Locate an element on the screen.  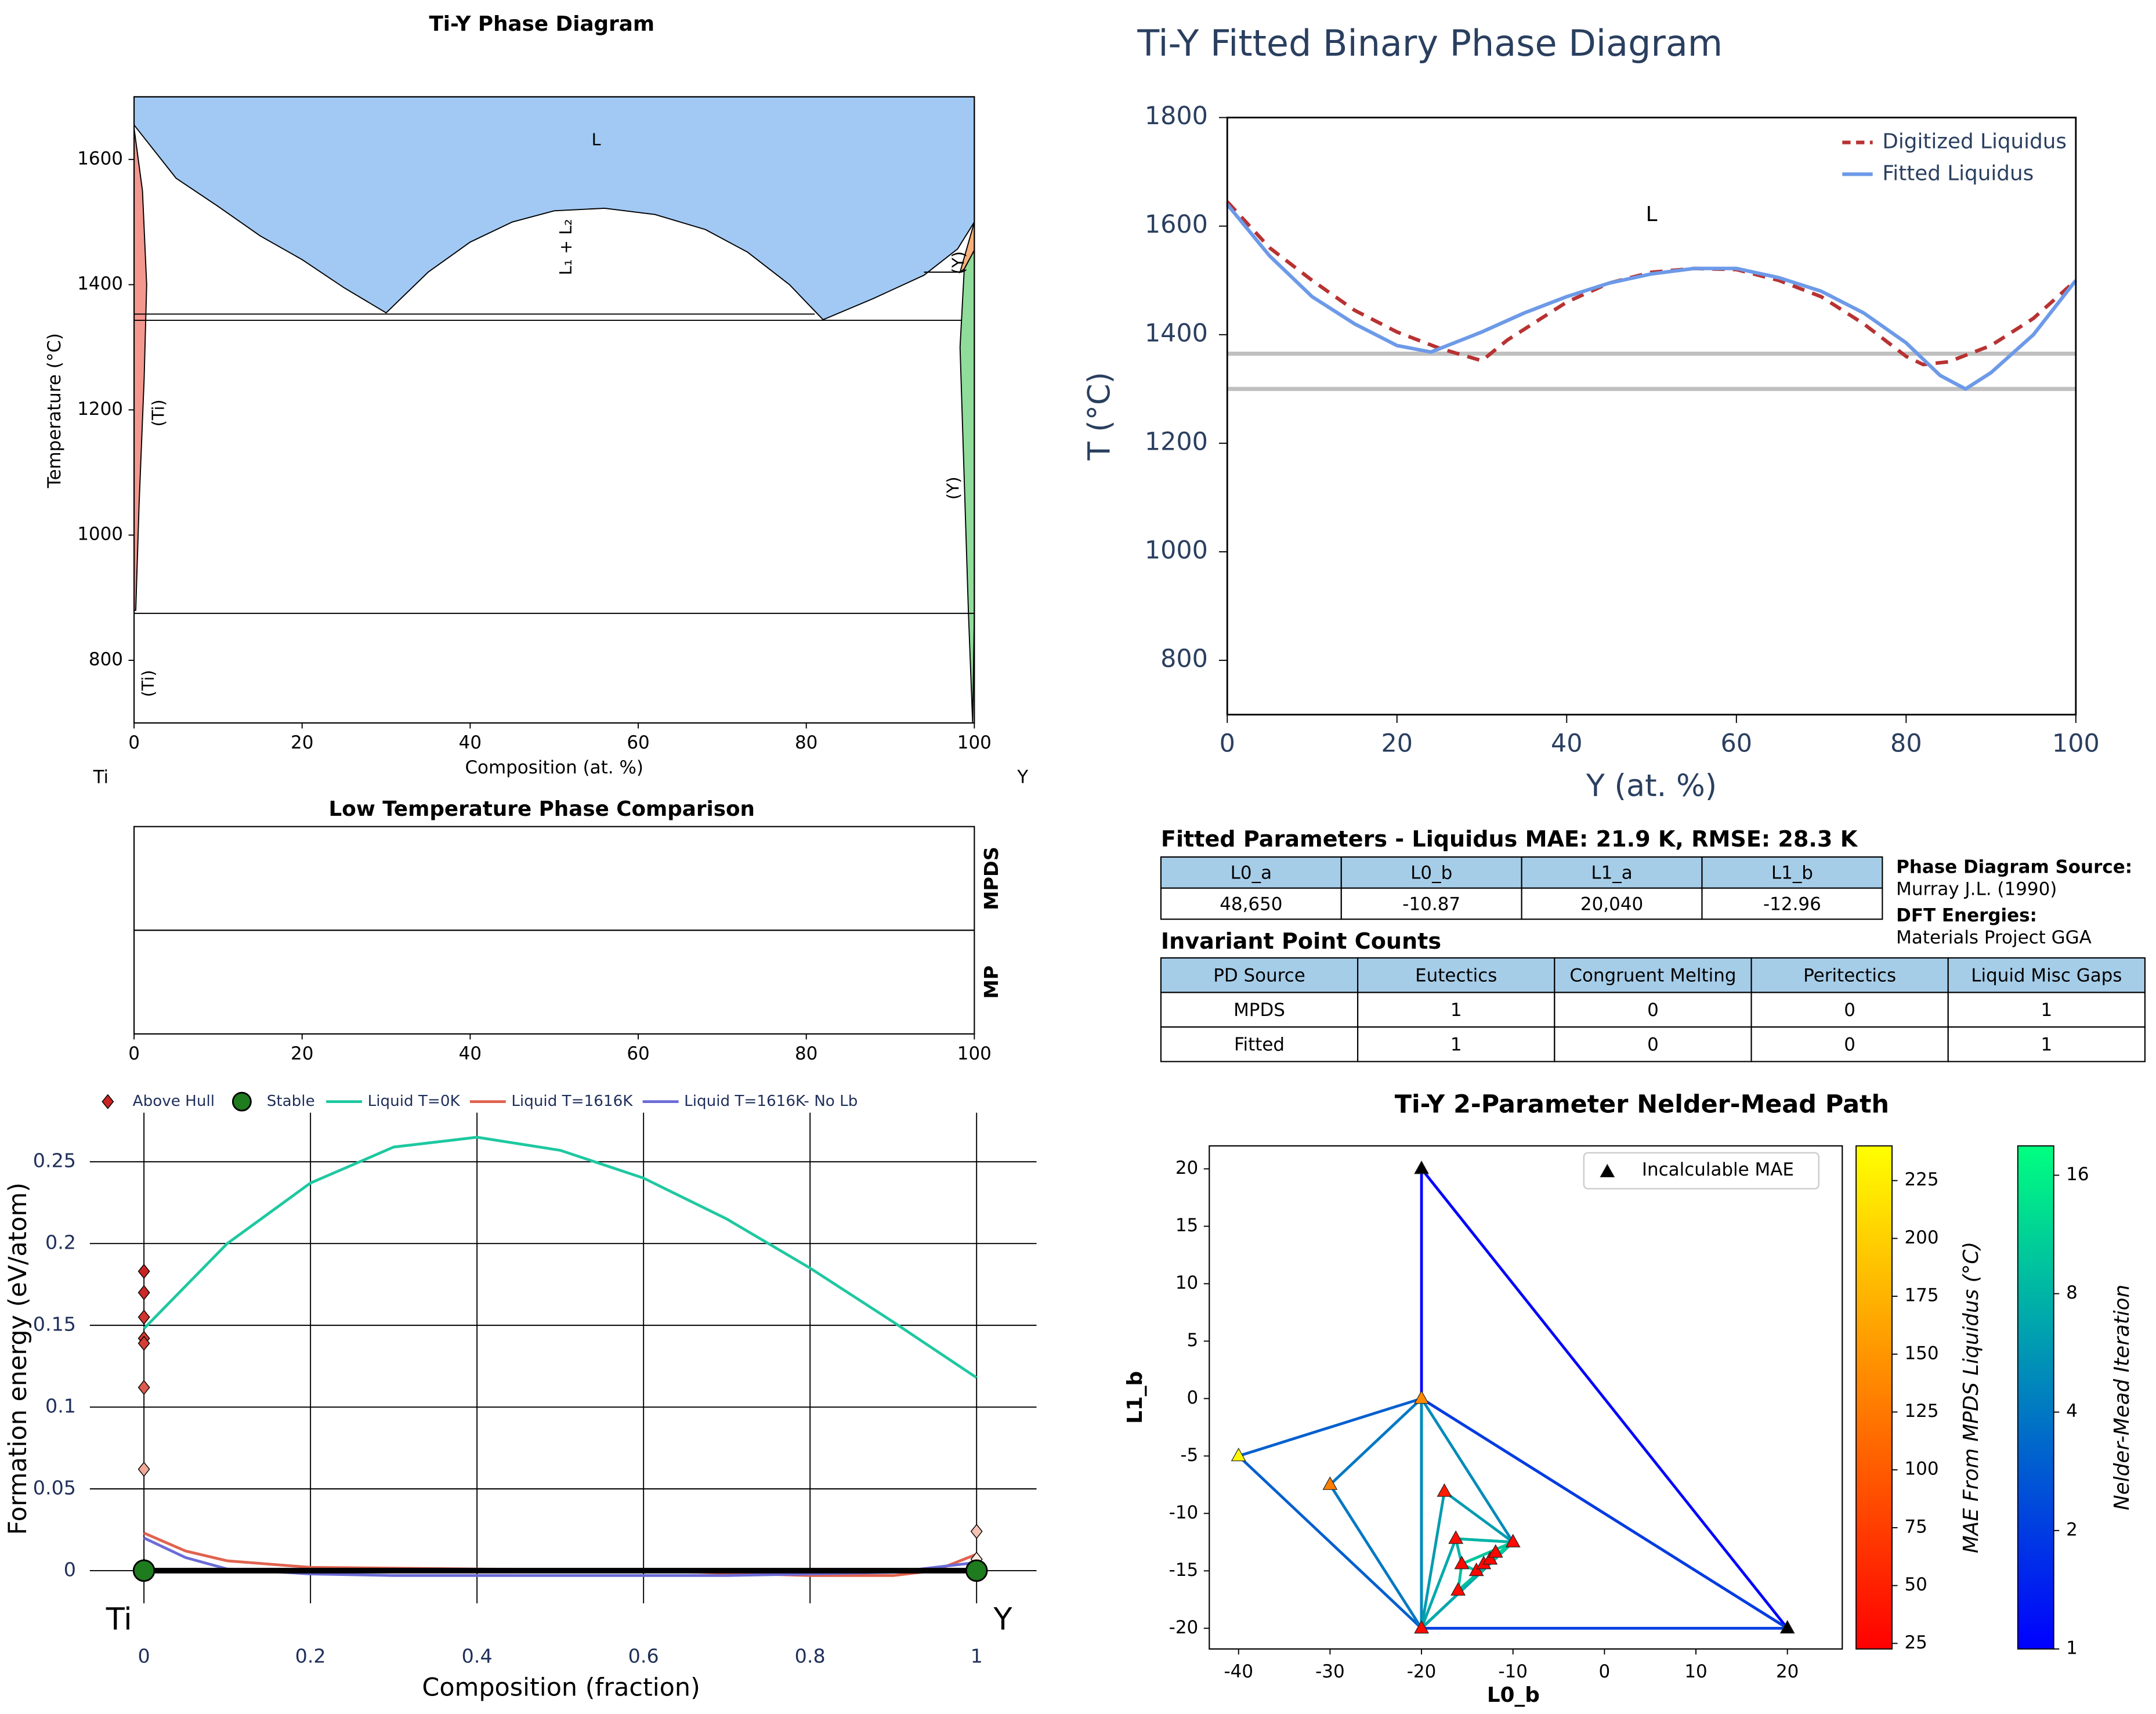
colorbar-label: MAE From MPDS Liquidus (°C) is located at coordinates (1971, 1397).